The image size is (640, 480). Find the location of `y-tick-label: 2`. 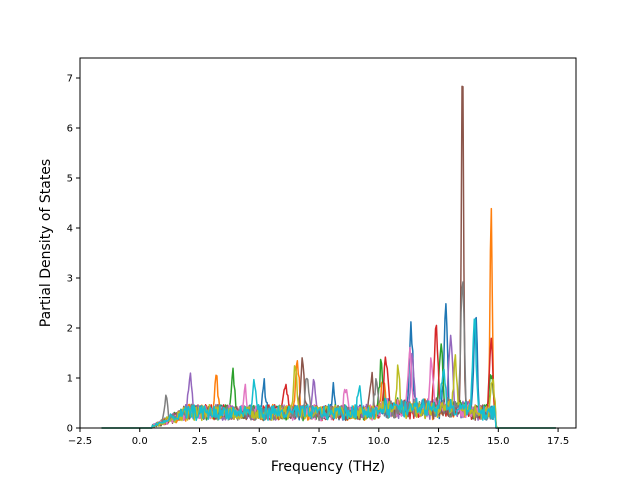

y-tick-label: 2 is located at coordinates (70, 329).